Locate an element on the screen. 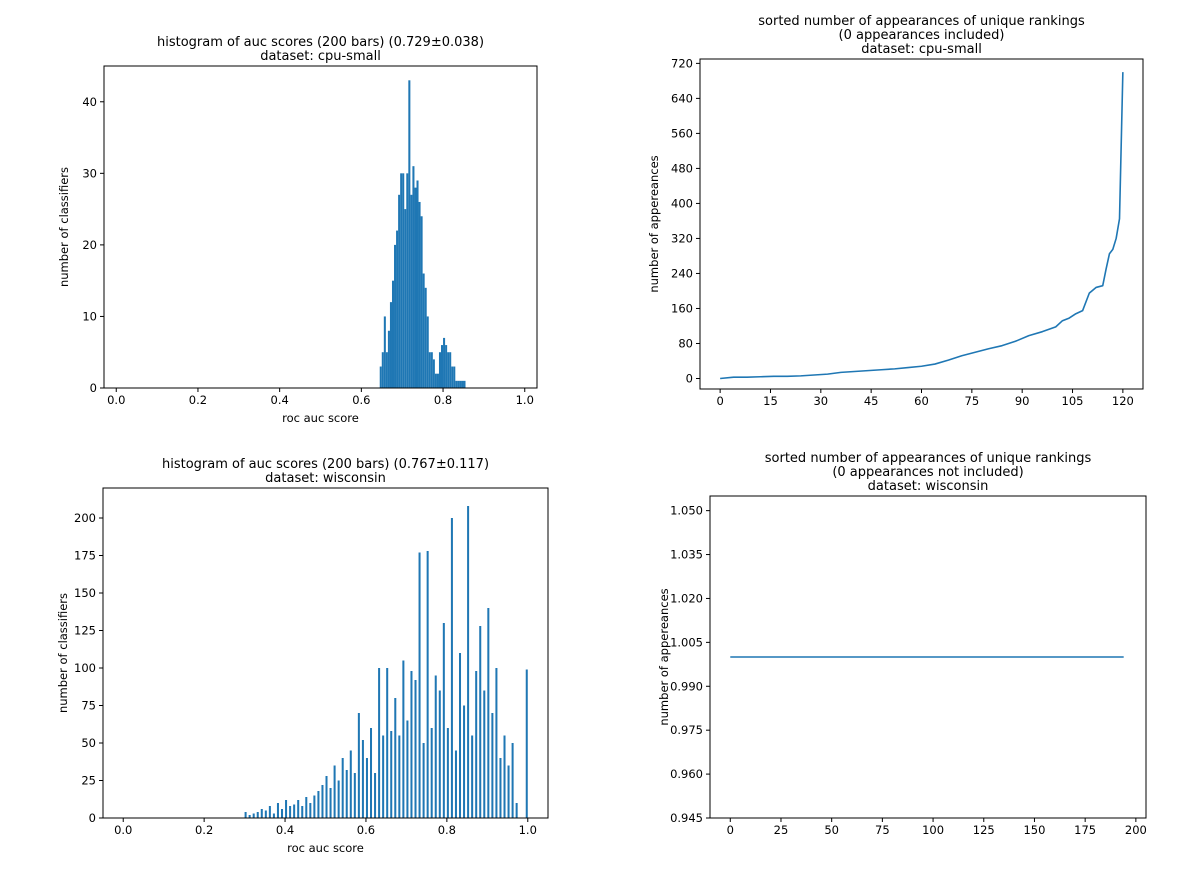 The width and height of the screenshot is (1196, 872). axes-frame-c2 is located at coordinates (921, 224).